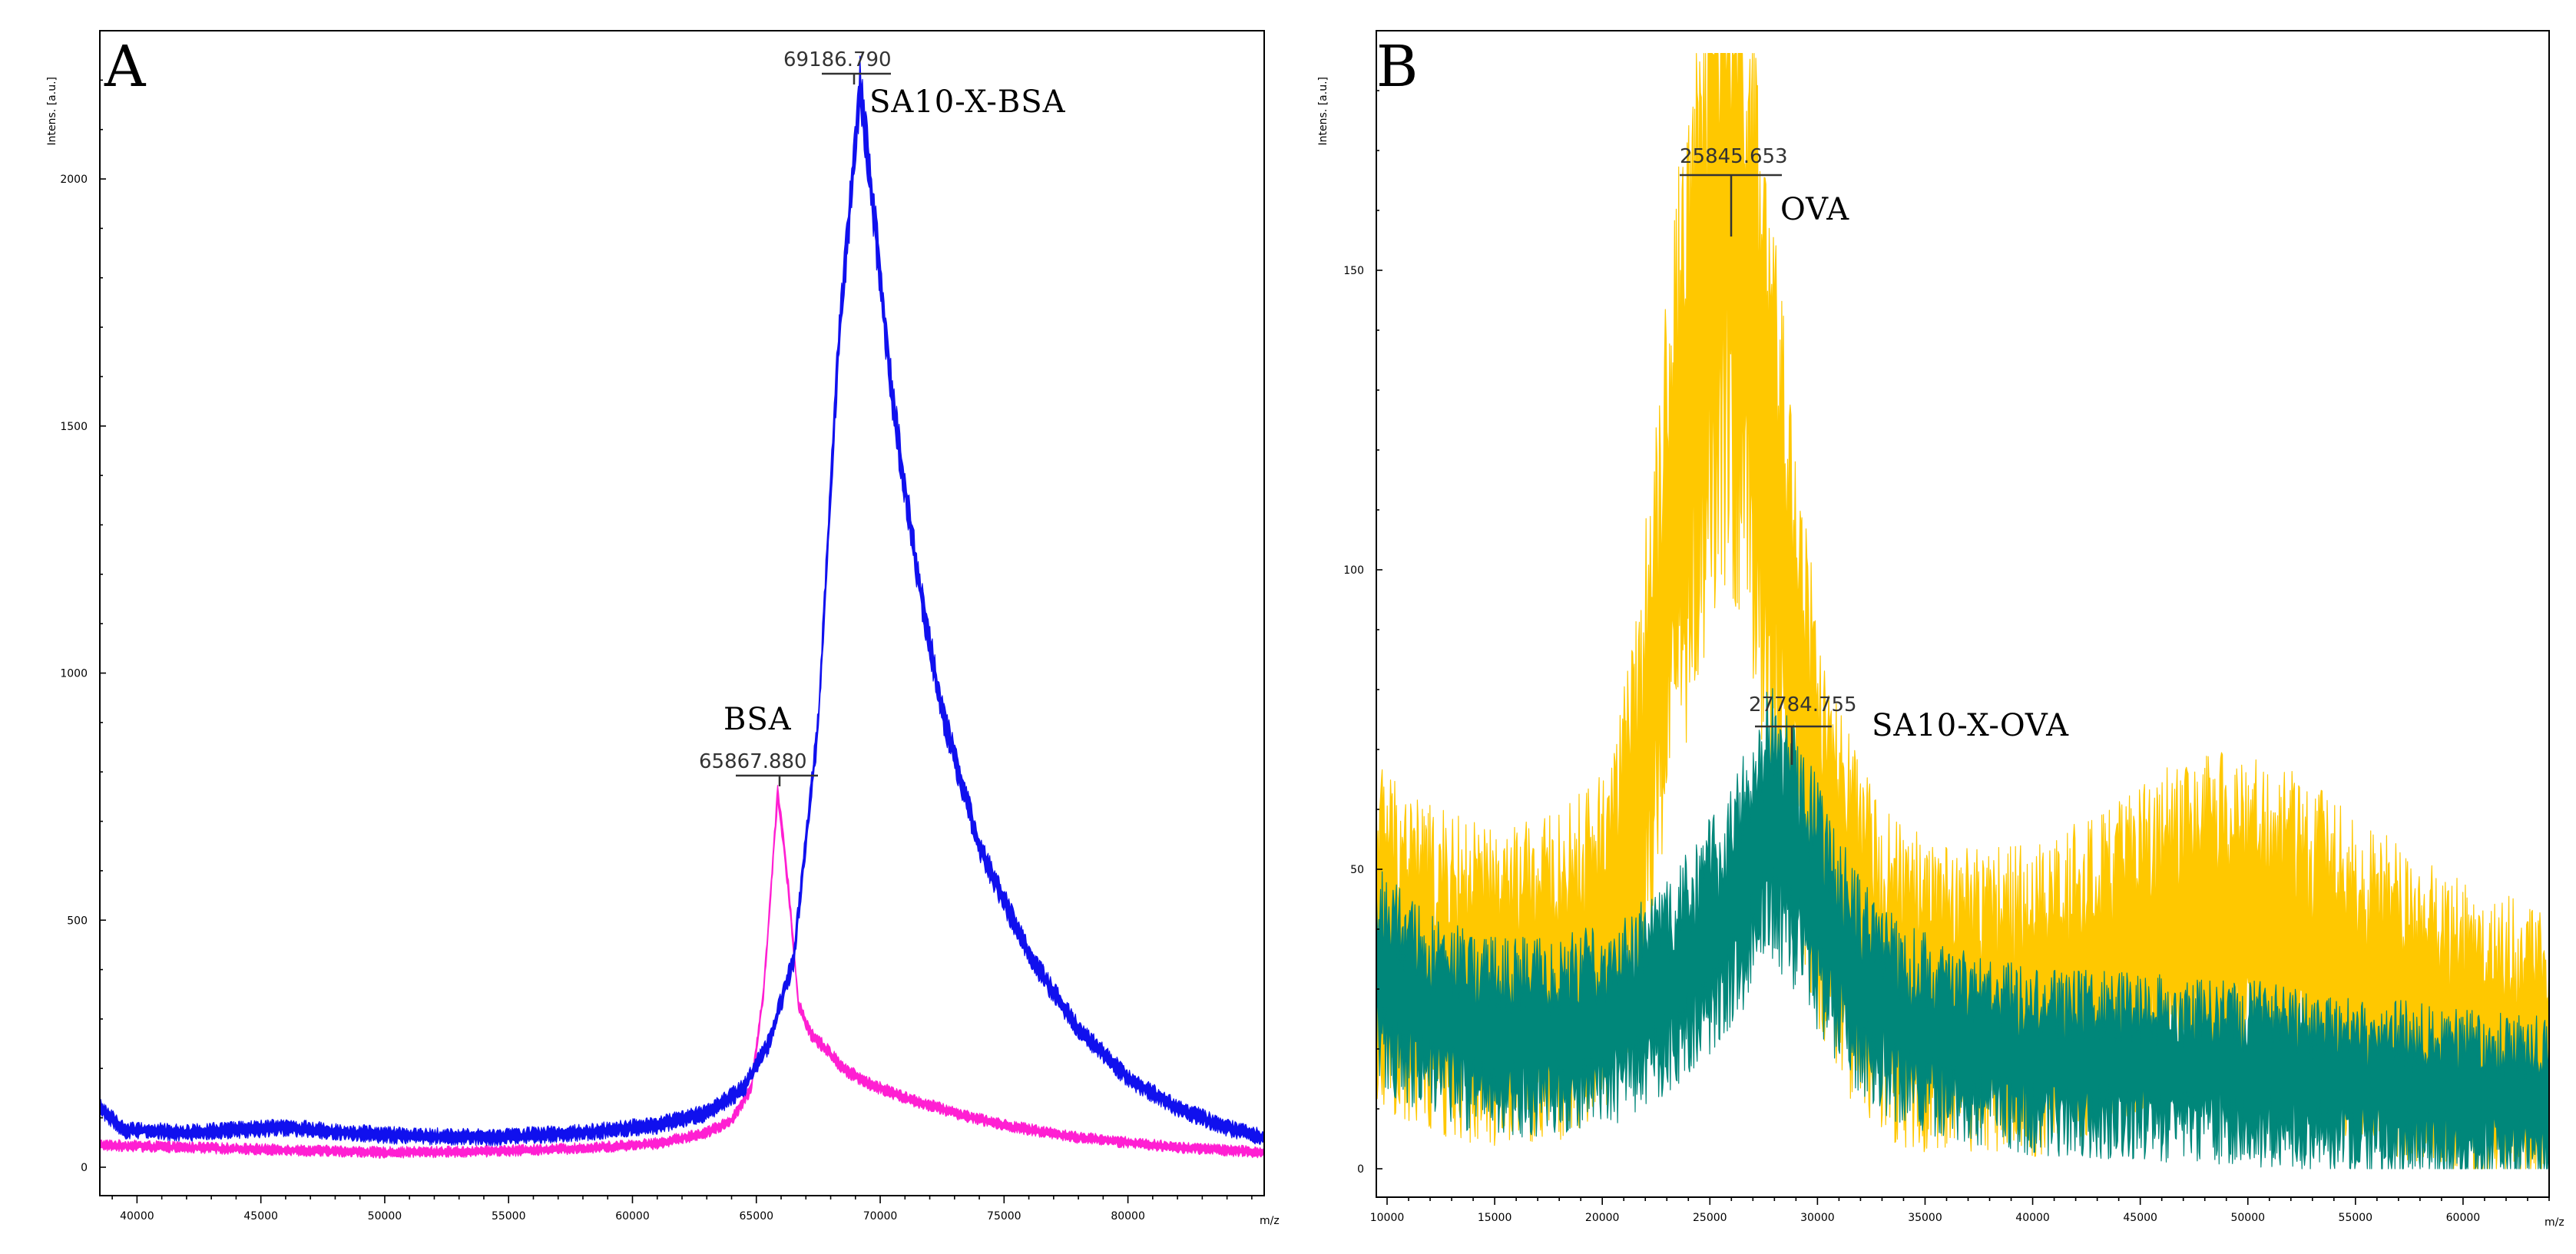 The image size is (2576, 1254). Describe the element at coordinates (880, 1216) in the screenshot. I see `x-tick-label: 70000` at that location.